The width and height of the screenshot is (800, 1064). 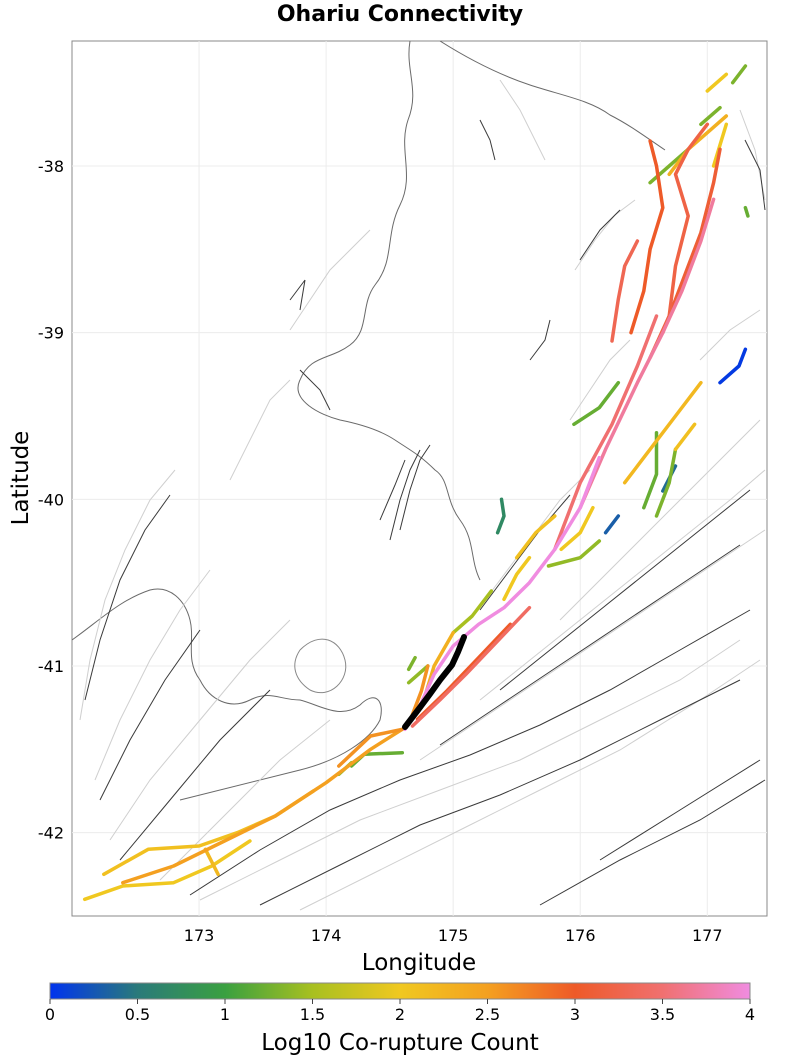 I want to click on colorbar-tick-label: 3, so click(x=575, y=1014).